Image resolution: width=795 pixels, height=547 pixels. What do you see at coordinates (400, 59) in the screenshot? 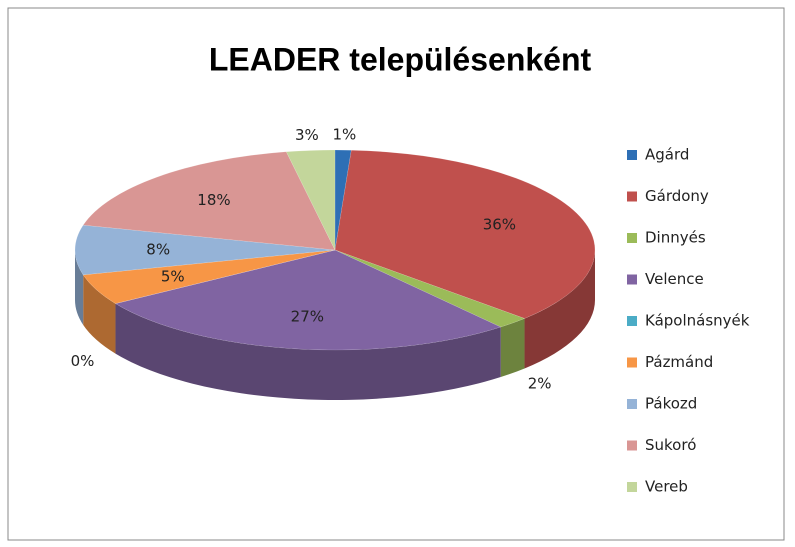
I see `chart-title: LEADER településenként` at bounding box center [400, 59].